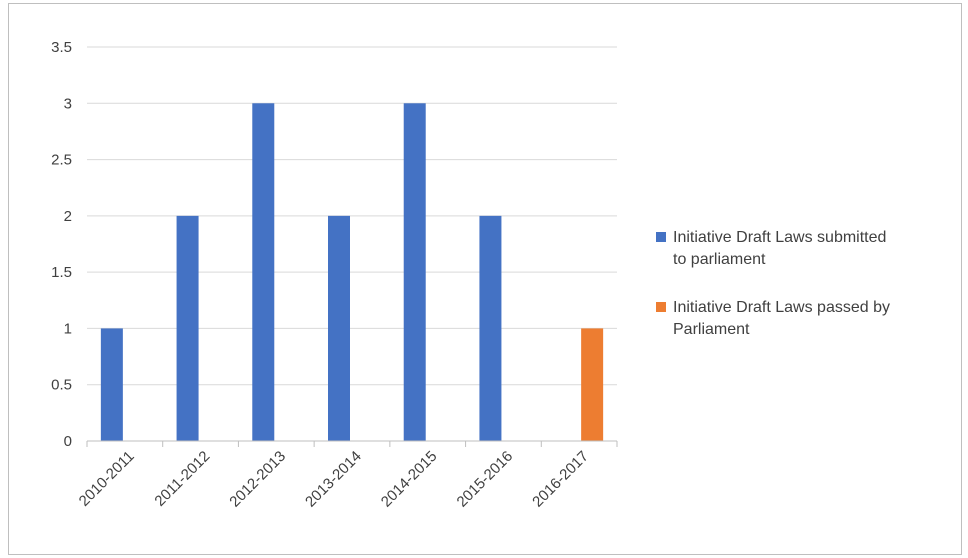  Describe the element at coordinates (409, 479) in the screenshot. I see `x-tick-label: 2014-2015` at that location.